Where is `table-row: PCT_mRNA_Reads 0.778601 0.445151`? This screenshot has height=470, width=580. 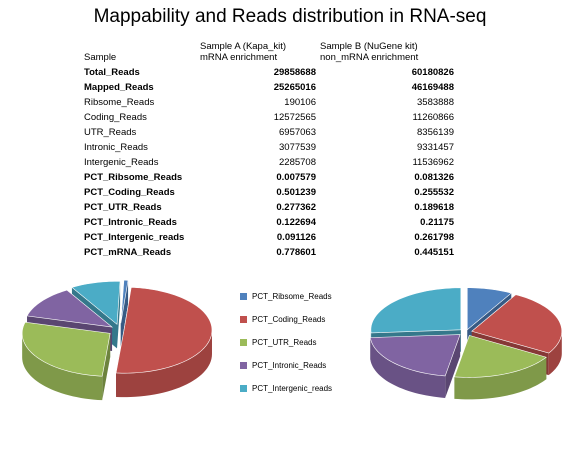
table-row: PCT_mRNA_Reads 0.778601 0.445151 is located at coordinates (269, 252).